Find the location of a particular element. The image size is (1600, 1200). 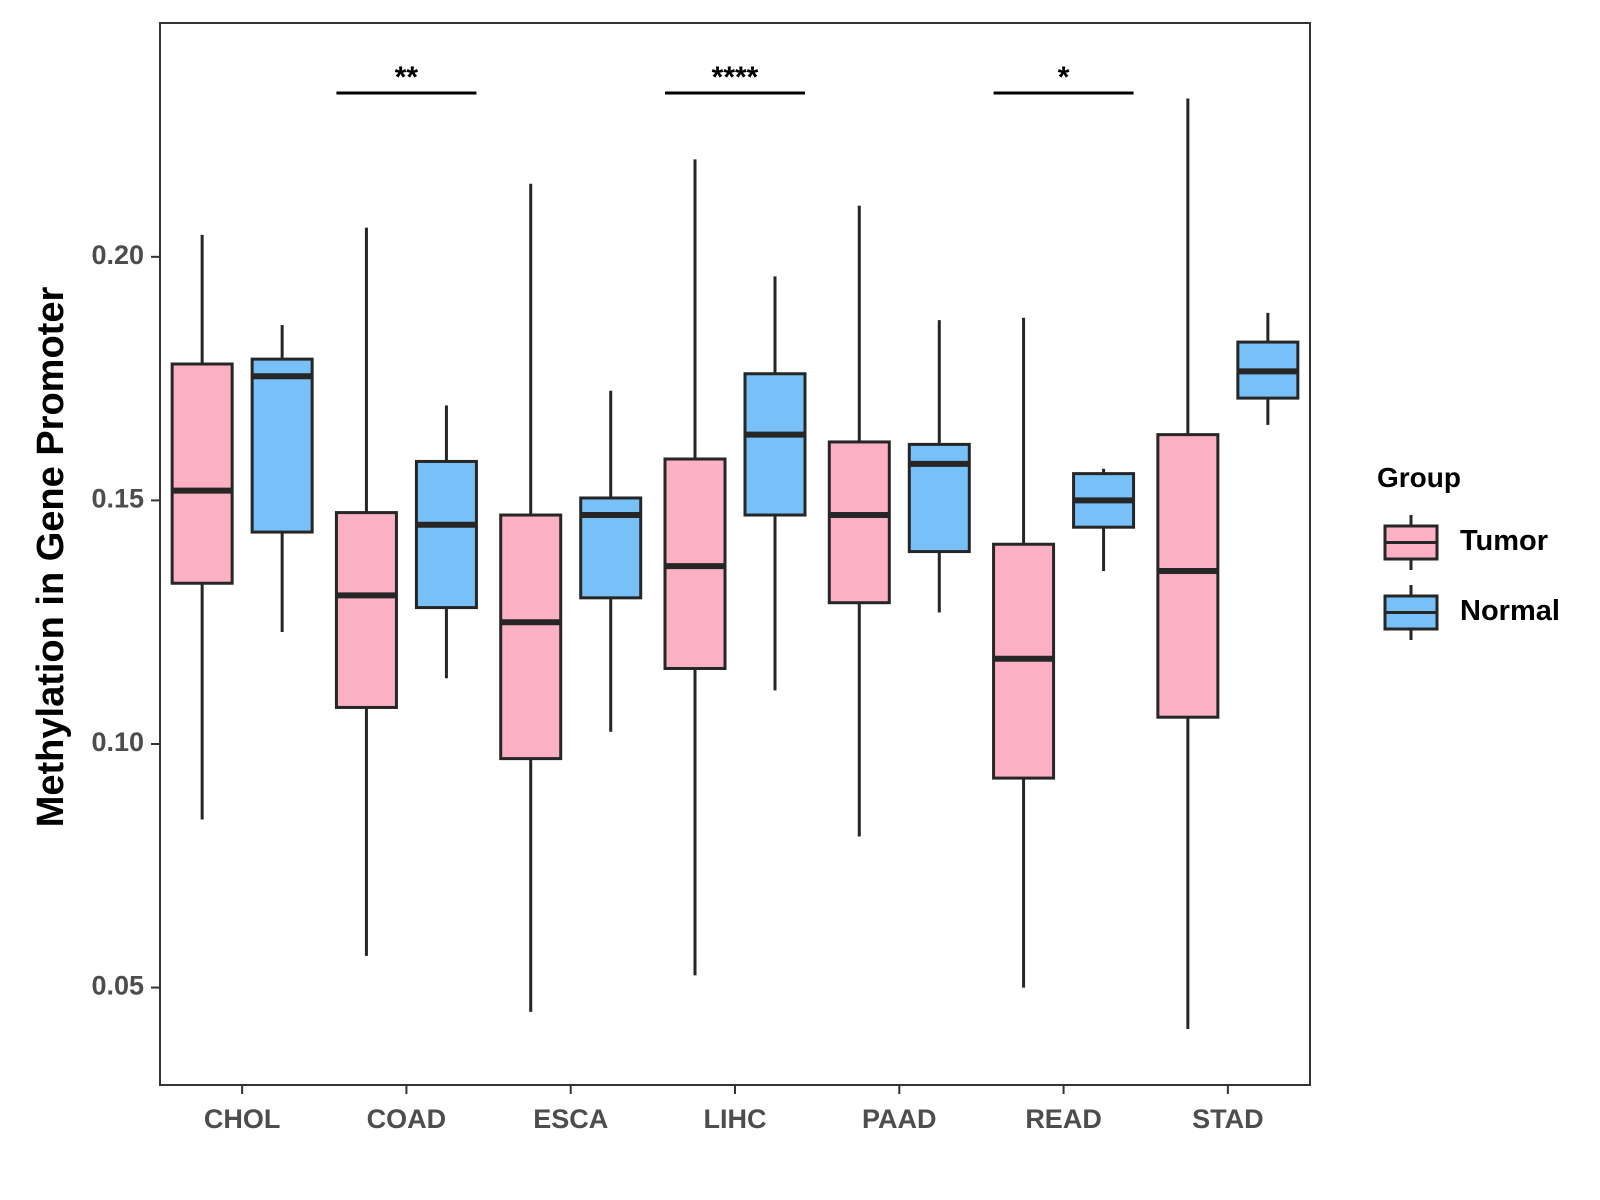

y-axis-title: Methylation in Gene Promoter is located at coordinates (51, 557).